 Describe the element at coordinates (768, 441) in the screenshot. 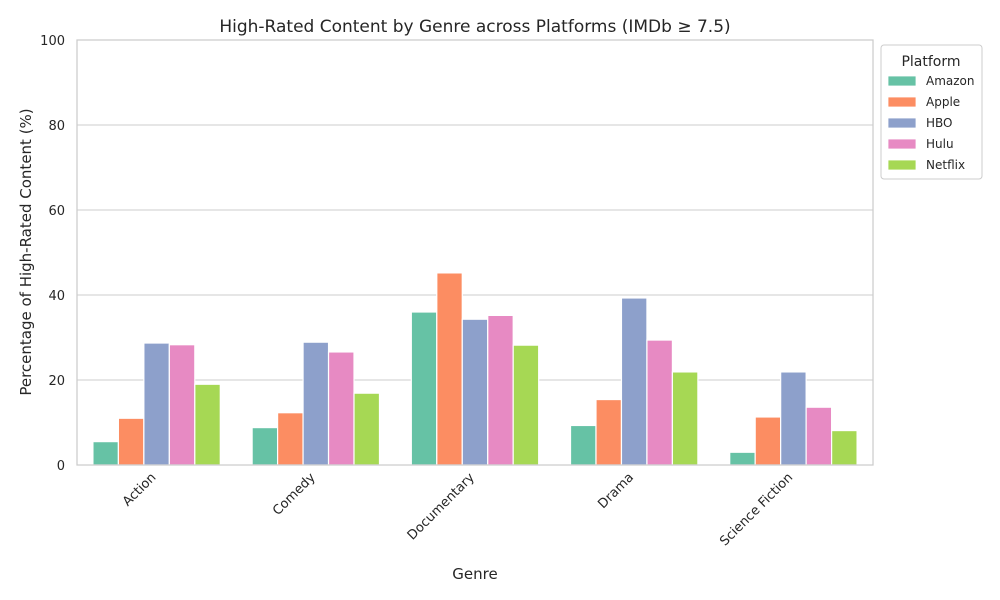

I see `bar-apple-science-fiction` at that location.